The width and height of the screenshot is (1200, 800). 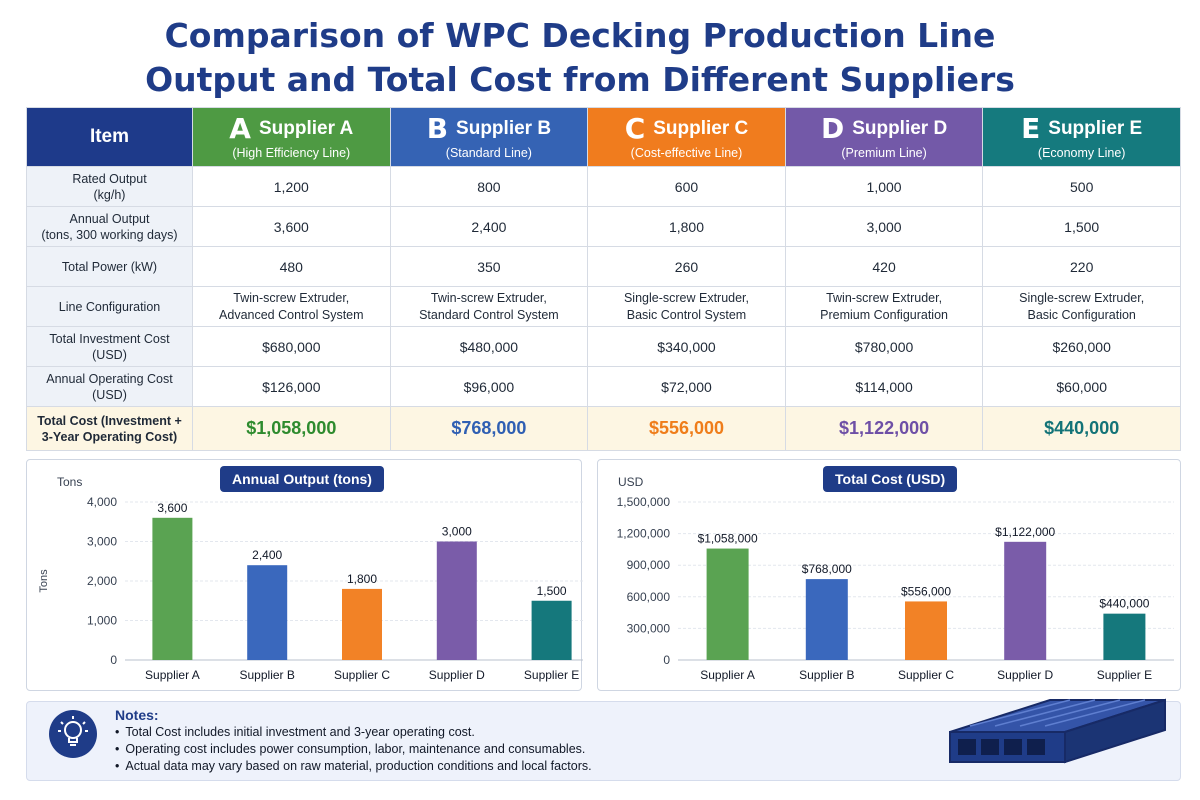 What do you see at coordinates (884, 266) in the screenshot?
I see `table-cell: 420` at bounding box center [884, 266].